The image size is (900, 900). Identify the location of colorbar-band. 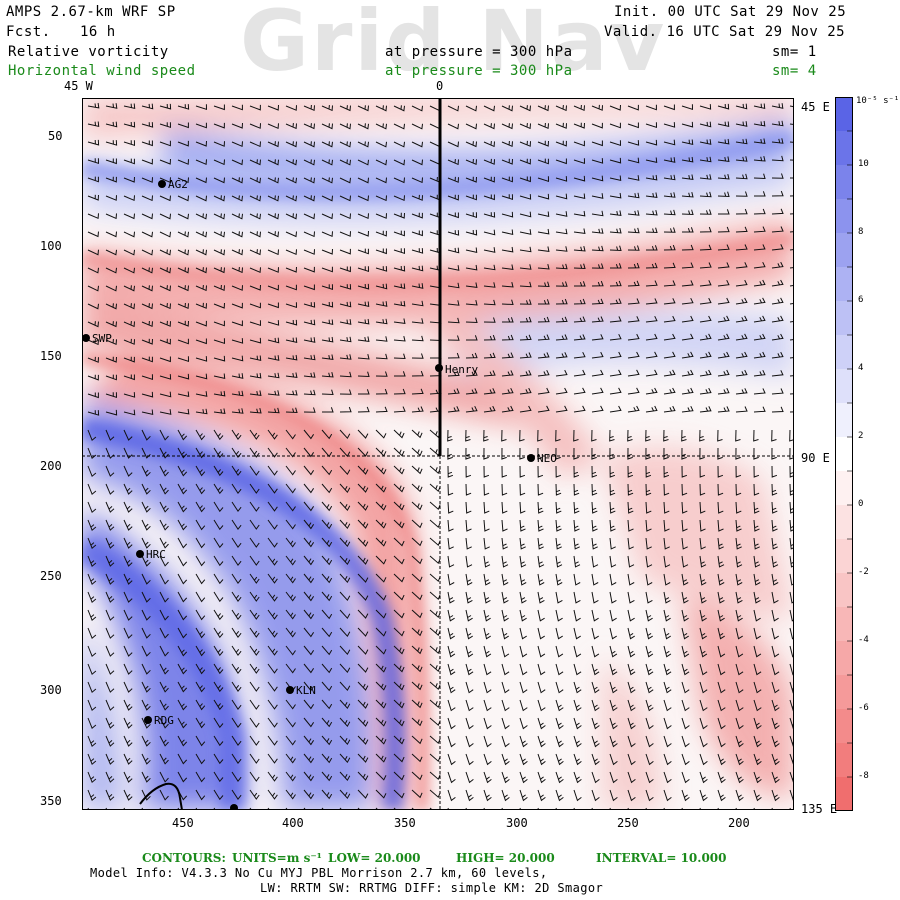
(844, 556).